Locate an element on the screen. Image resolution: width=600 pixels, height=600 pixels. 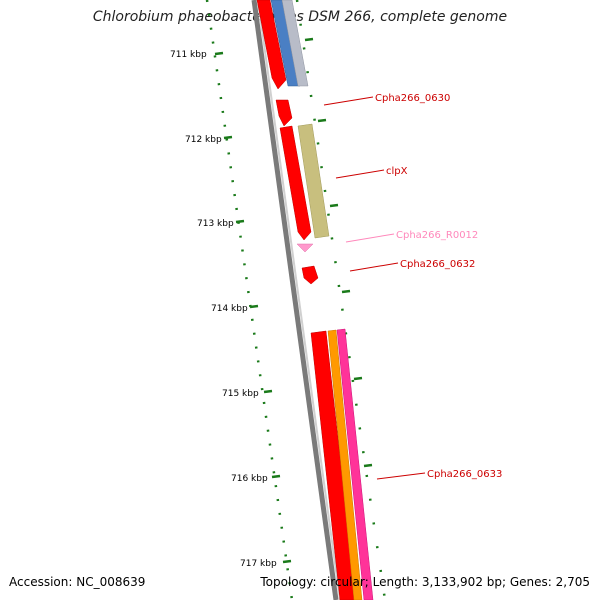
scale-label-714: 714 kbp is located at coordinates (229, 309).